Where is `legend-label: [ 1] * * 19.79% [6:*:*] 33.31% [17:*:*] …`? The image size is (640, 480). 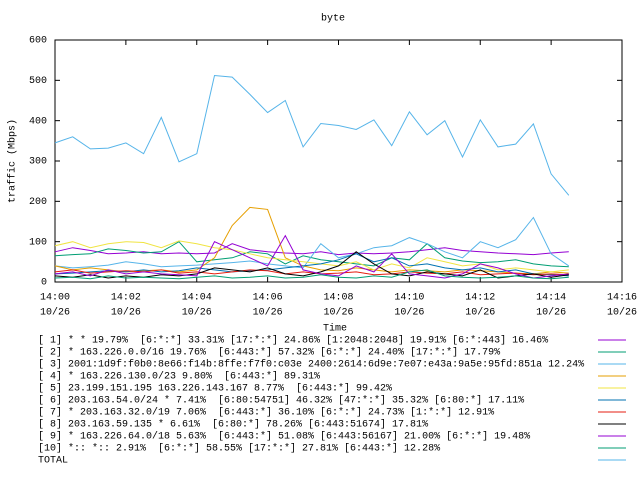
legend-label: [ 1] * * 19.79% [6:*:*] 33.31% [17:*:*] … is located at coordinates (293, 341).